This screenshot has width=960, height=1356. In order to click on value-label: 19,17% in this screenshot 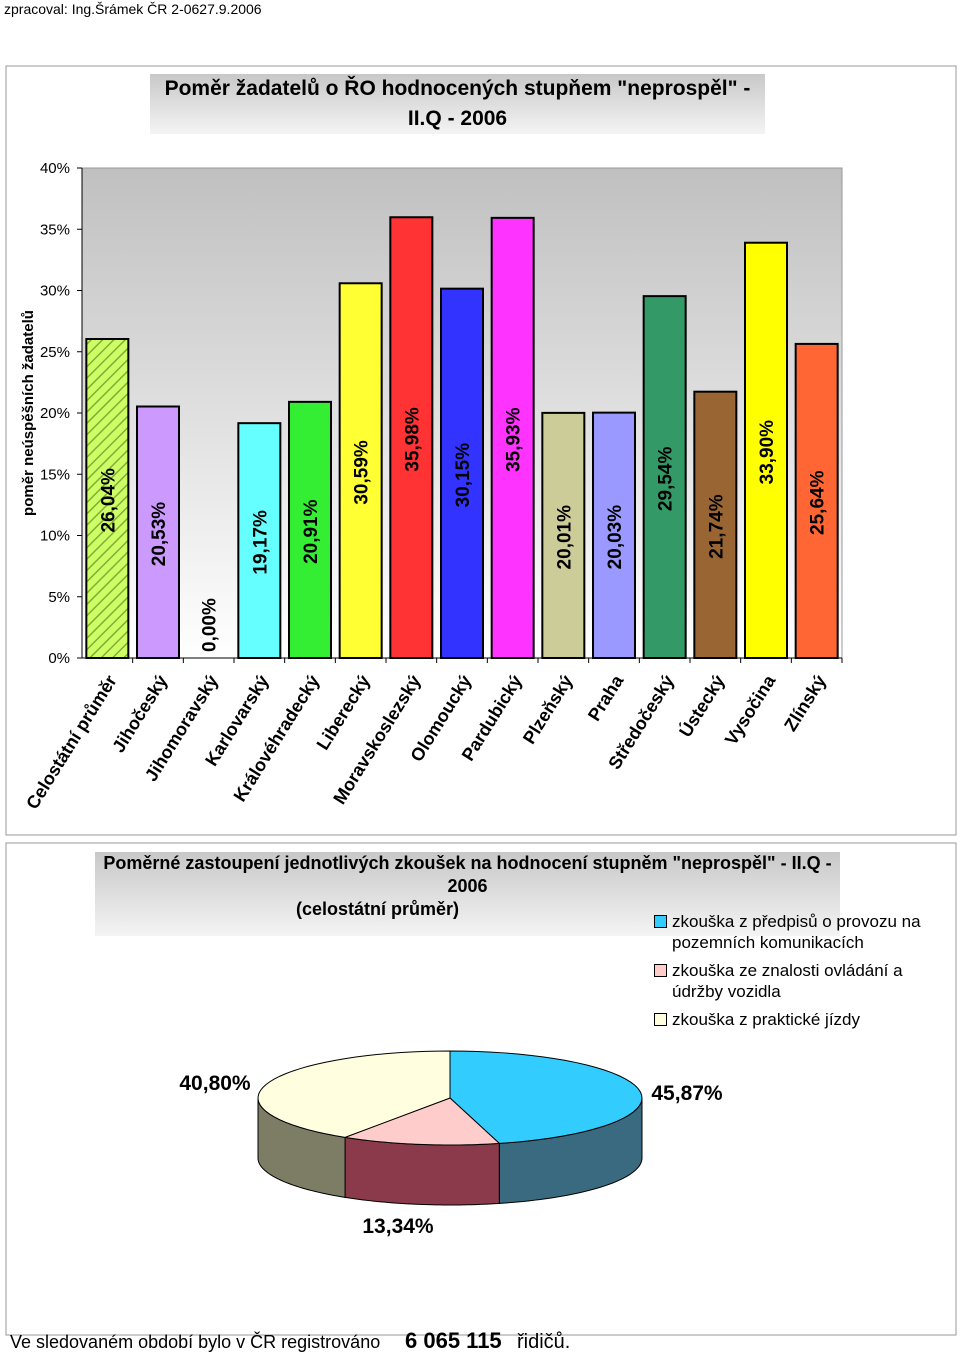, I will do `click(260, 542)`.